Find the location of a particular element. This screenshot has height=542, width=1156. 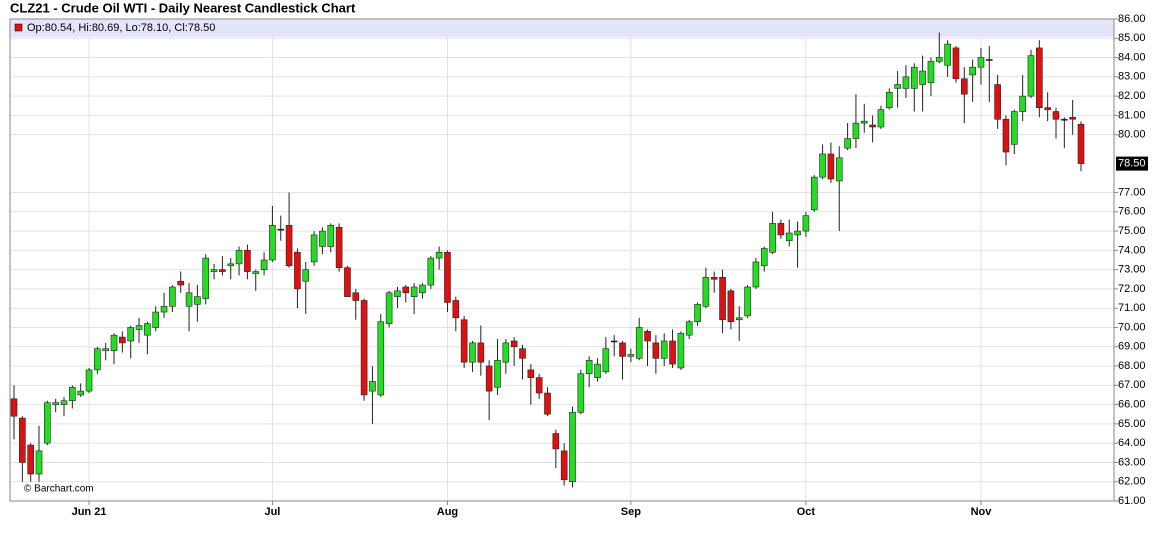

y-tick-label: 72.00 is located at coordinates (1132, 289).